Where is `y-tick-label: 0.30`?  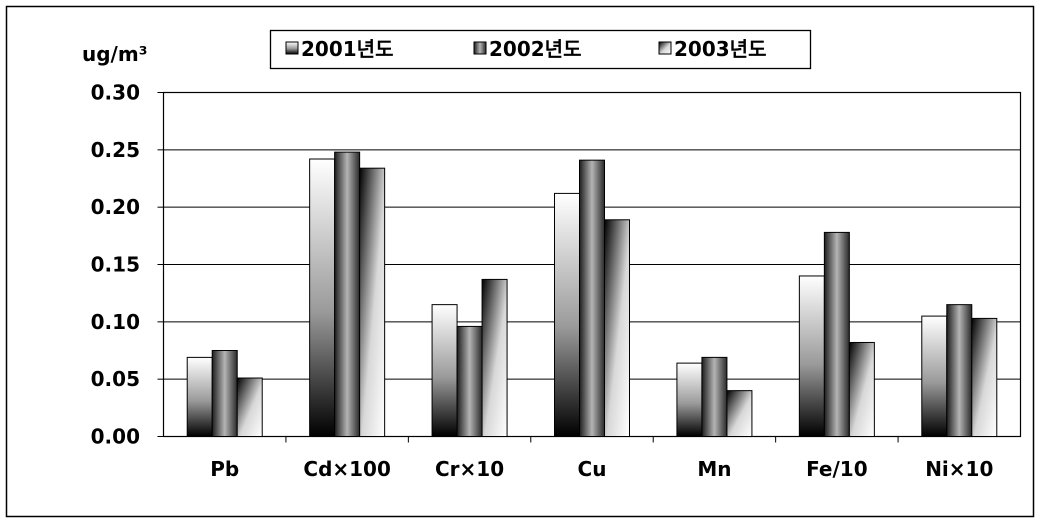
y-tick-label: 0.30 is located at coordinates (115, 93).